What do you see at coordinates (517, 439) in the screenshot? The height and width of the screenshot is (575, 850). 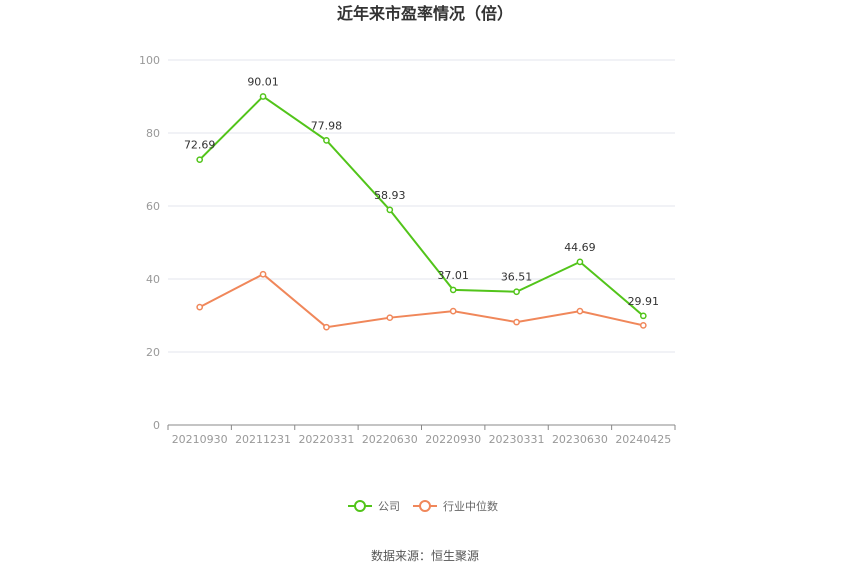 I see `x-tick-label: 20230331` at bounding box center [517, 439].